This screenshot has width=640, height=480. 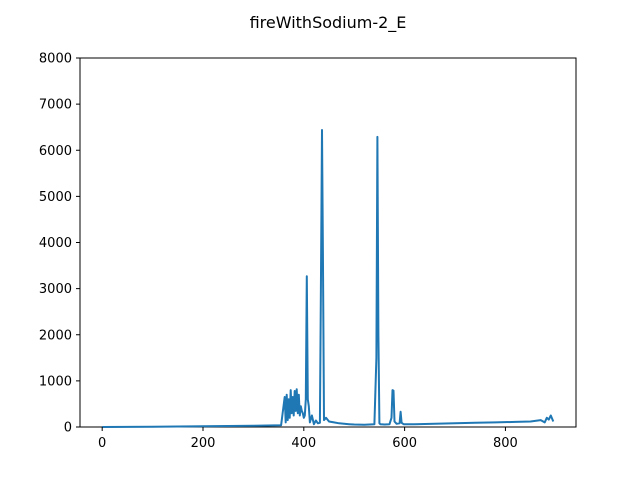 What do you see at coordinates (55, 381) in the screenshot?
I see `y-tick-label: 1000` at bounding box center [55, 381].